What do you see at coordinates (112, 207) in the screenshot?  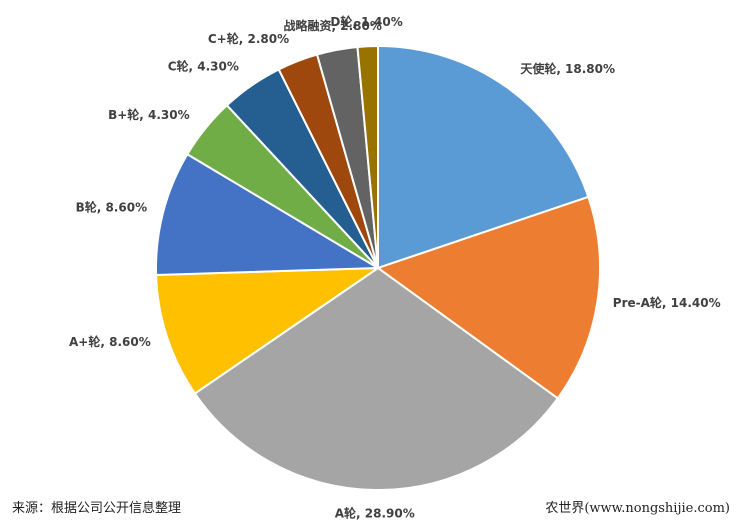 I see `data-label: B轮, 8.60%` at bounding box center [112, 207].